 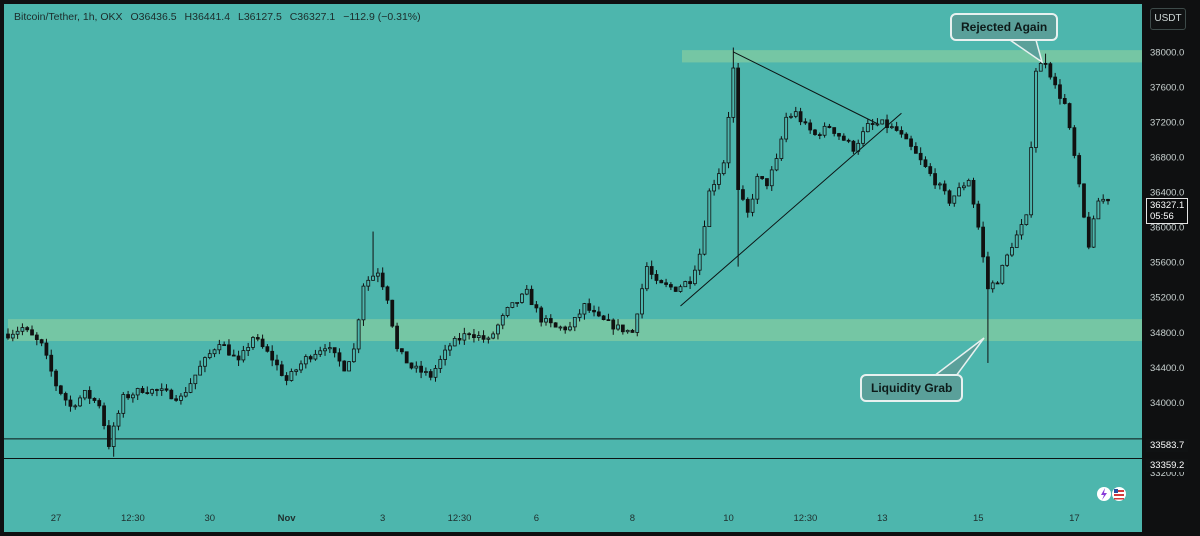 What do you see at coordinates (573, 519) in the screenshot?
I see `time-axis` at bounding box center [573, 519].